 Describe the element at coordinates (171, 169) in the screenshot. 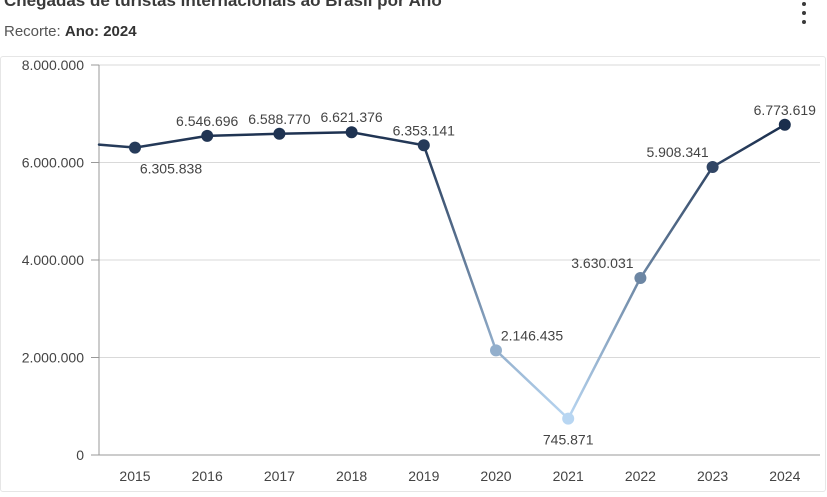

I see `data-label-2015: 6.305.838` at that location.